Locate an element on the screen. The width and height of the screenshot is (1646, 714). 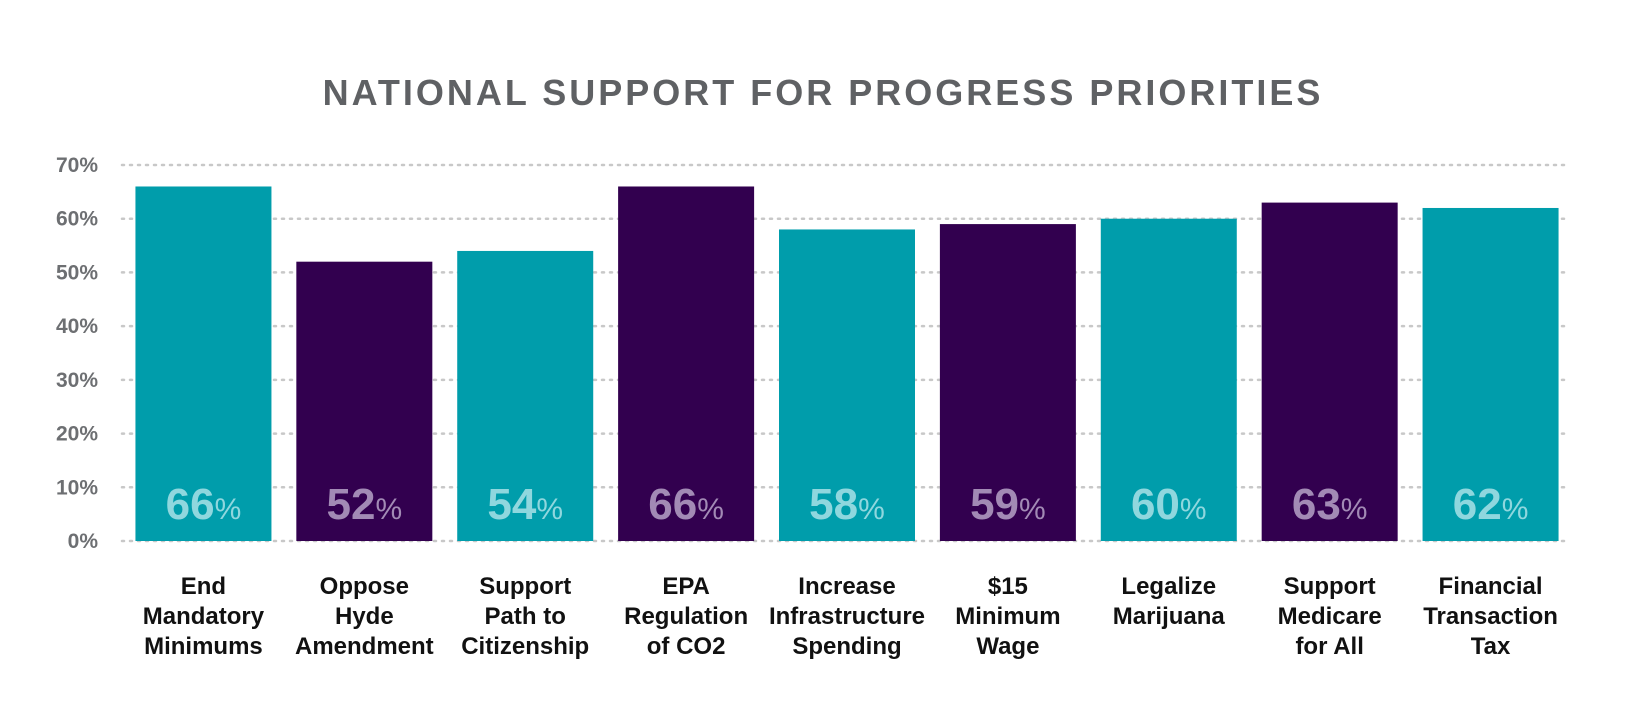
value-number: 60 is located at coordinates (1155, 504).